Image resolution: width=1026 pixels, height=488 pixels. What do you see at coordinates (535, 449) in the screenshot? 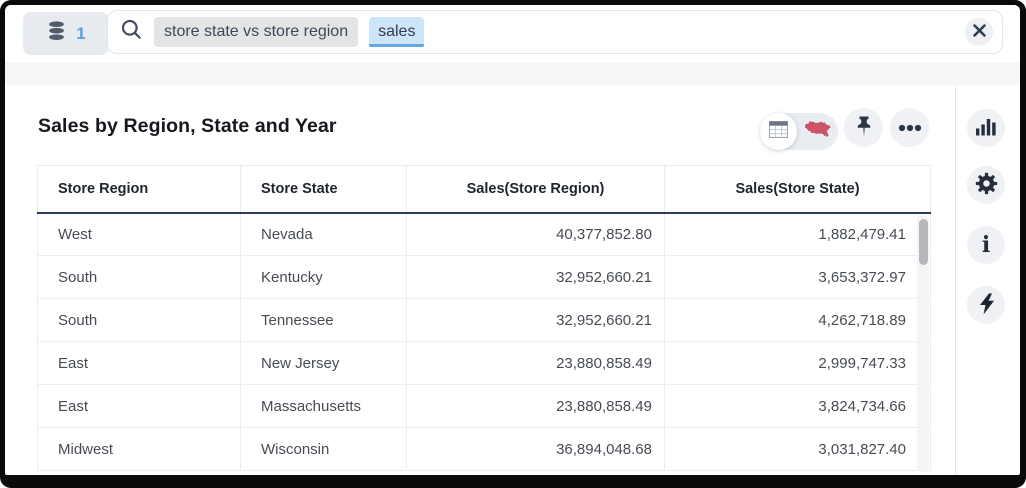
I see `table-cell: 36,894,048.68` at bounding box center [535, 449].